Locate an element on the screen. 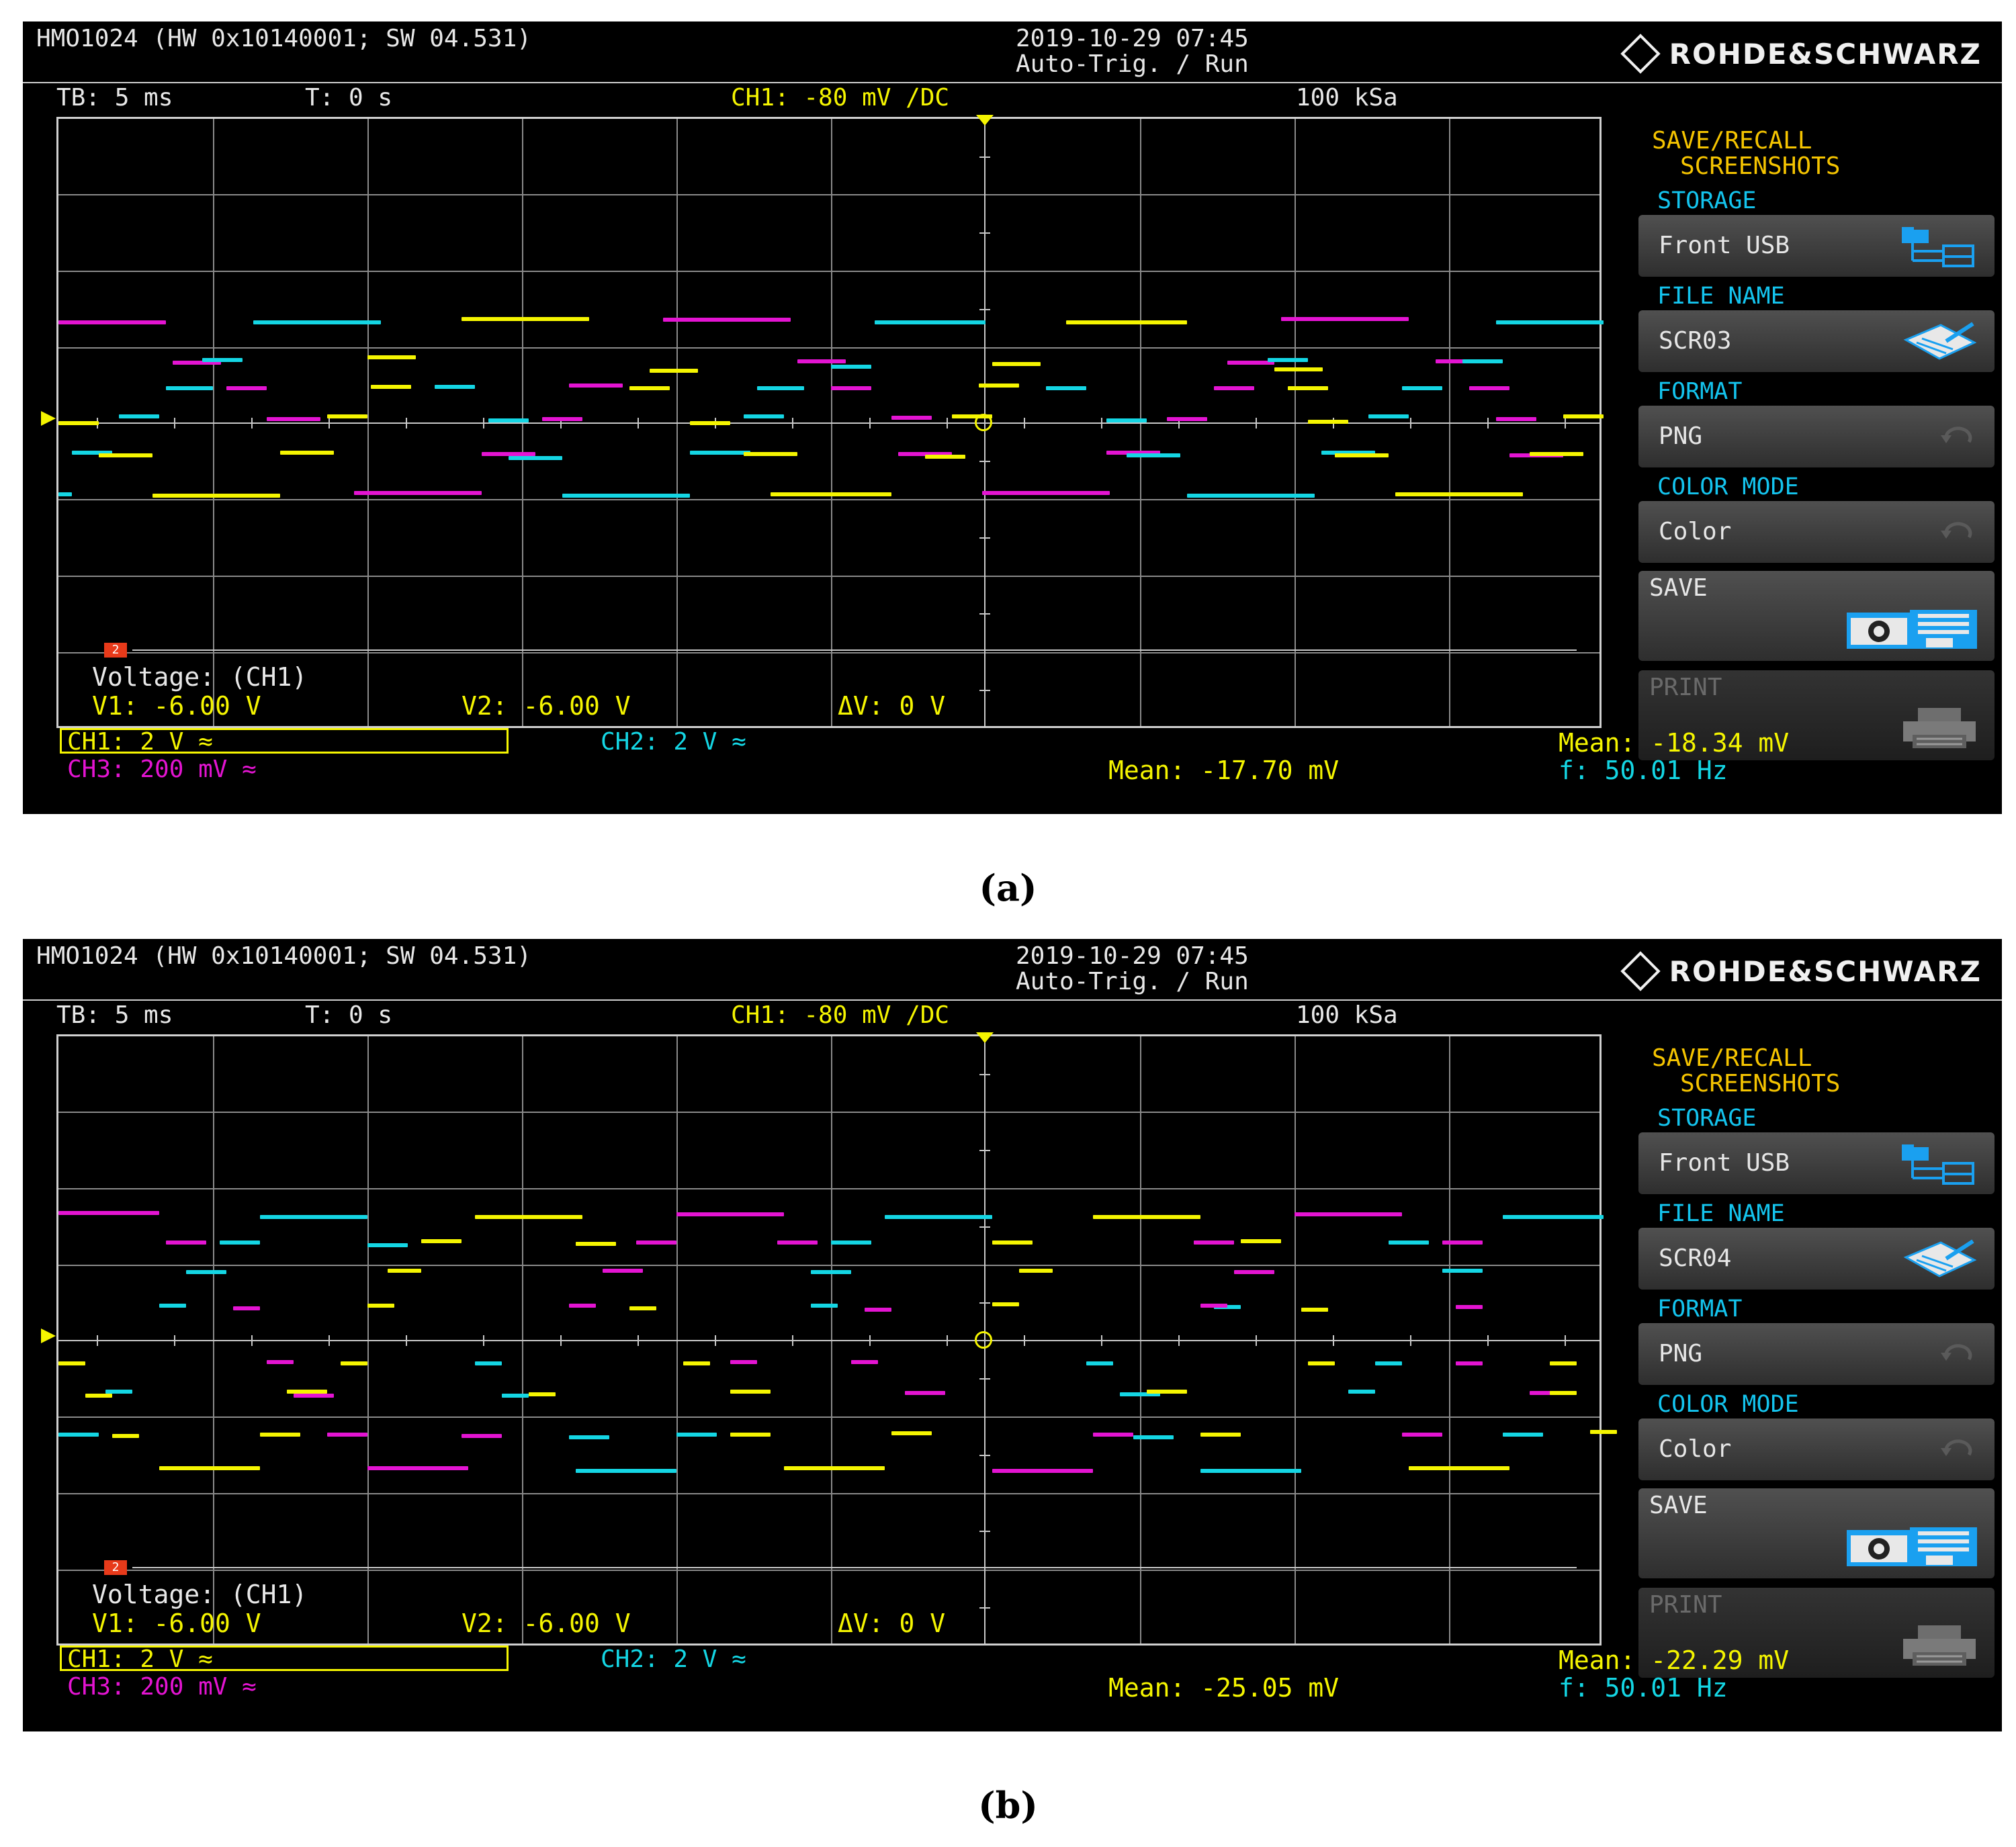 The width and height of the screenshot is (2016, 1847). color-mode-label: COLOR MODE is located at coordinates (1728, 487).